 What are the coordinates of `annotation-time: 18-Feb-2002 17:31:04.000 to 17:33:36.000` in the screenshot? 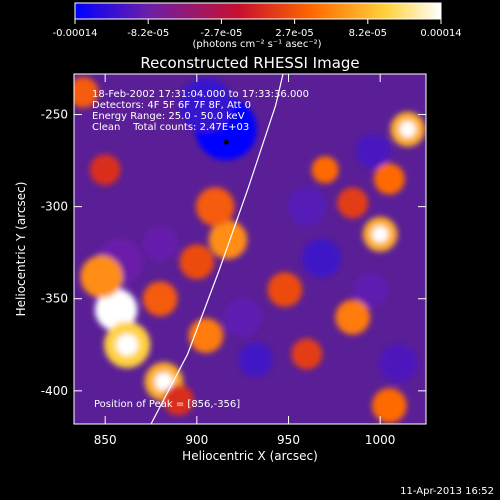 It's located at (200, 94).